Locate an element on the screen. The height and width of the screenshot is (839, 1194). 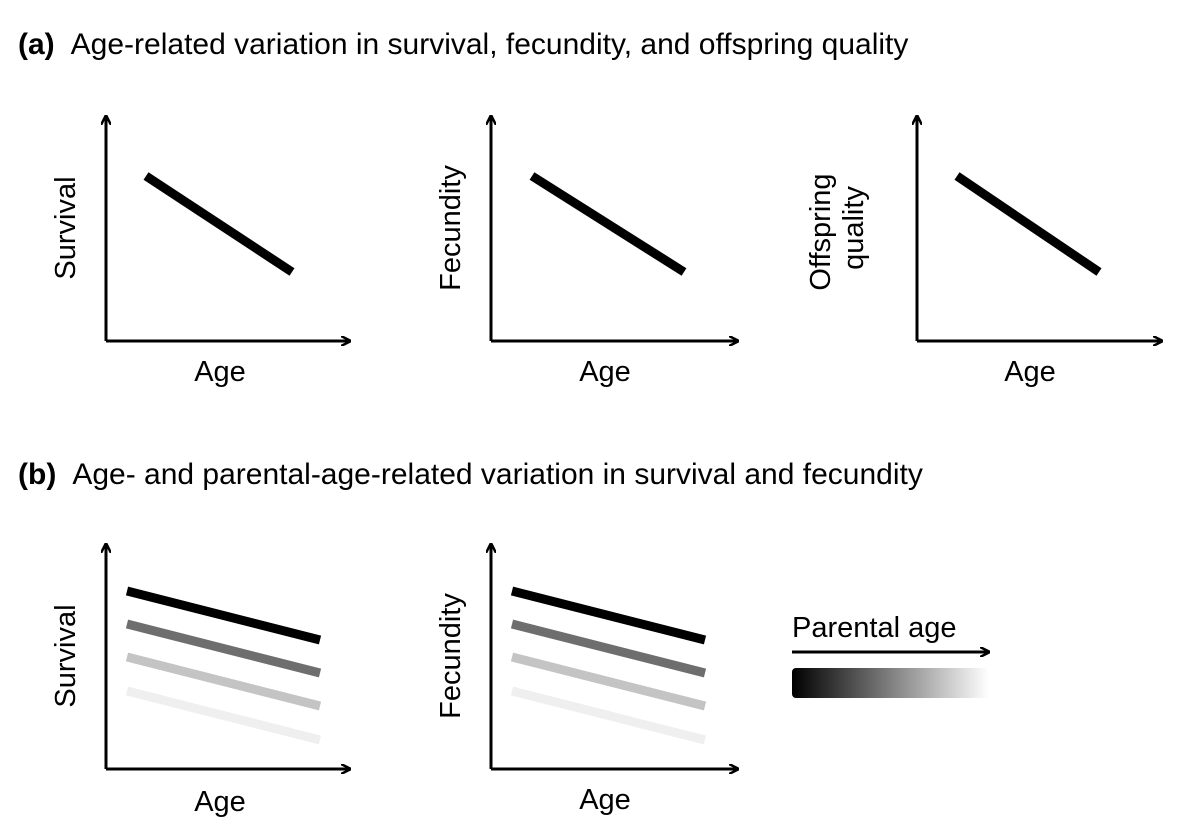
panel-a-tag: (a) is located at coordinates (36, 44).